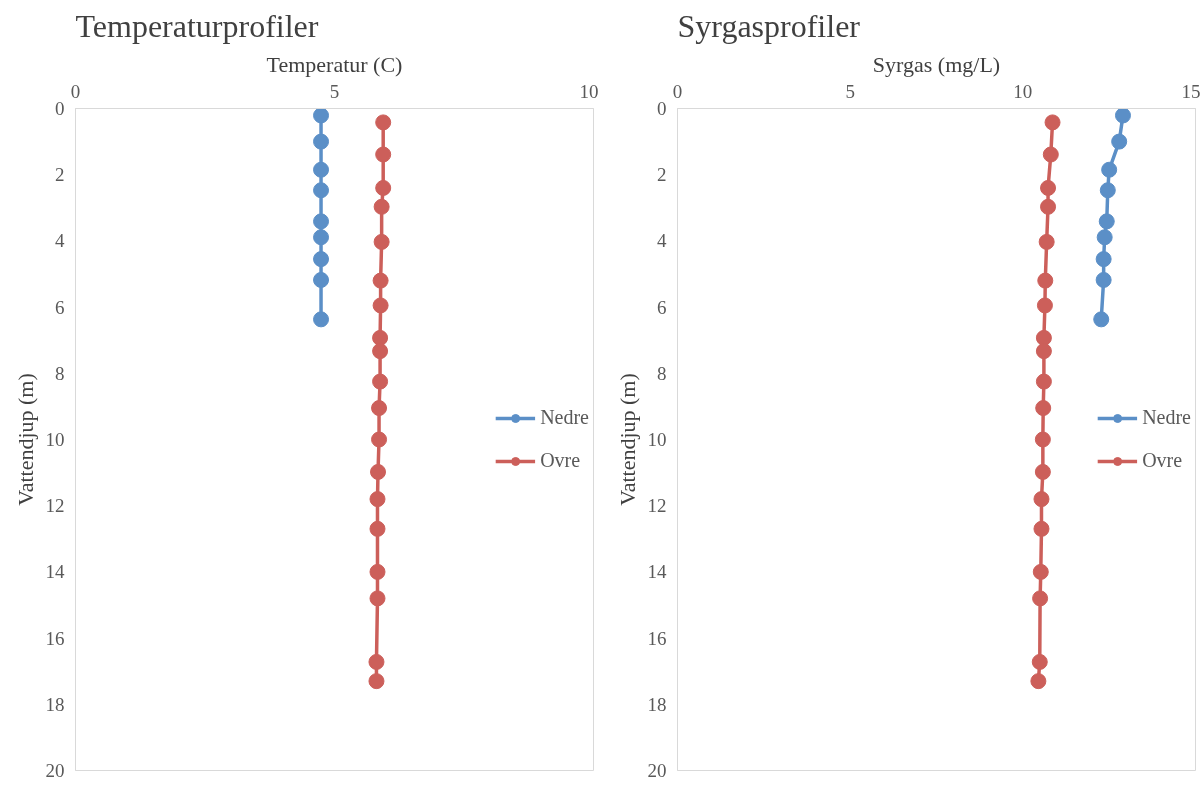  I want to click on x-axis-title: Temperatur (C), so click(334, 64).